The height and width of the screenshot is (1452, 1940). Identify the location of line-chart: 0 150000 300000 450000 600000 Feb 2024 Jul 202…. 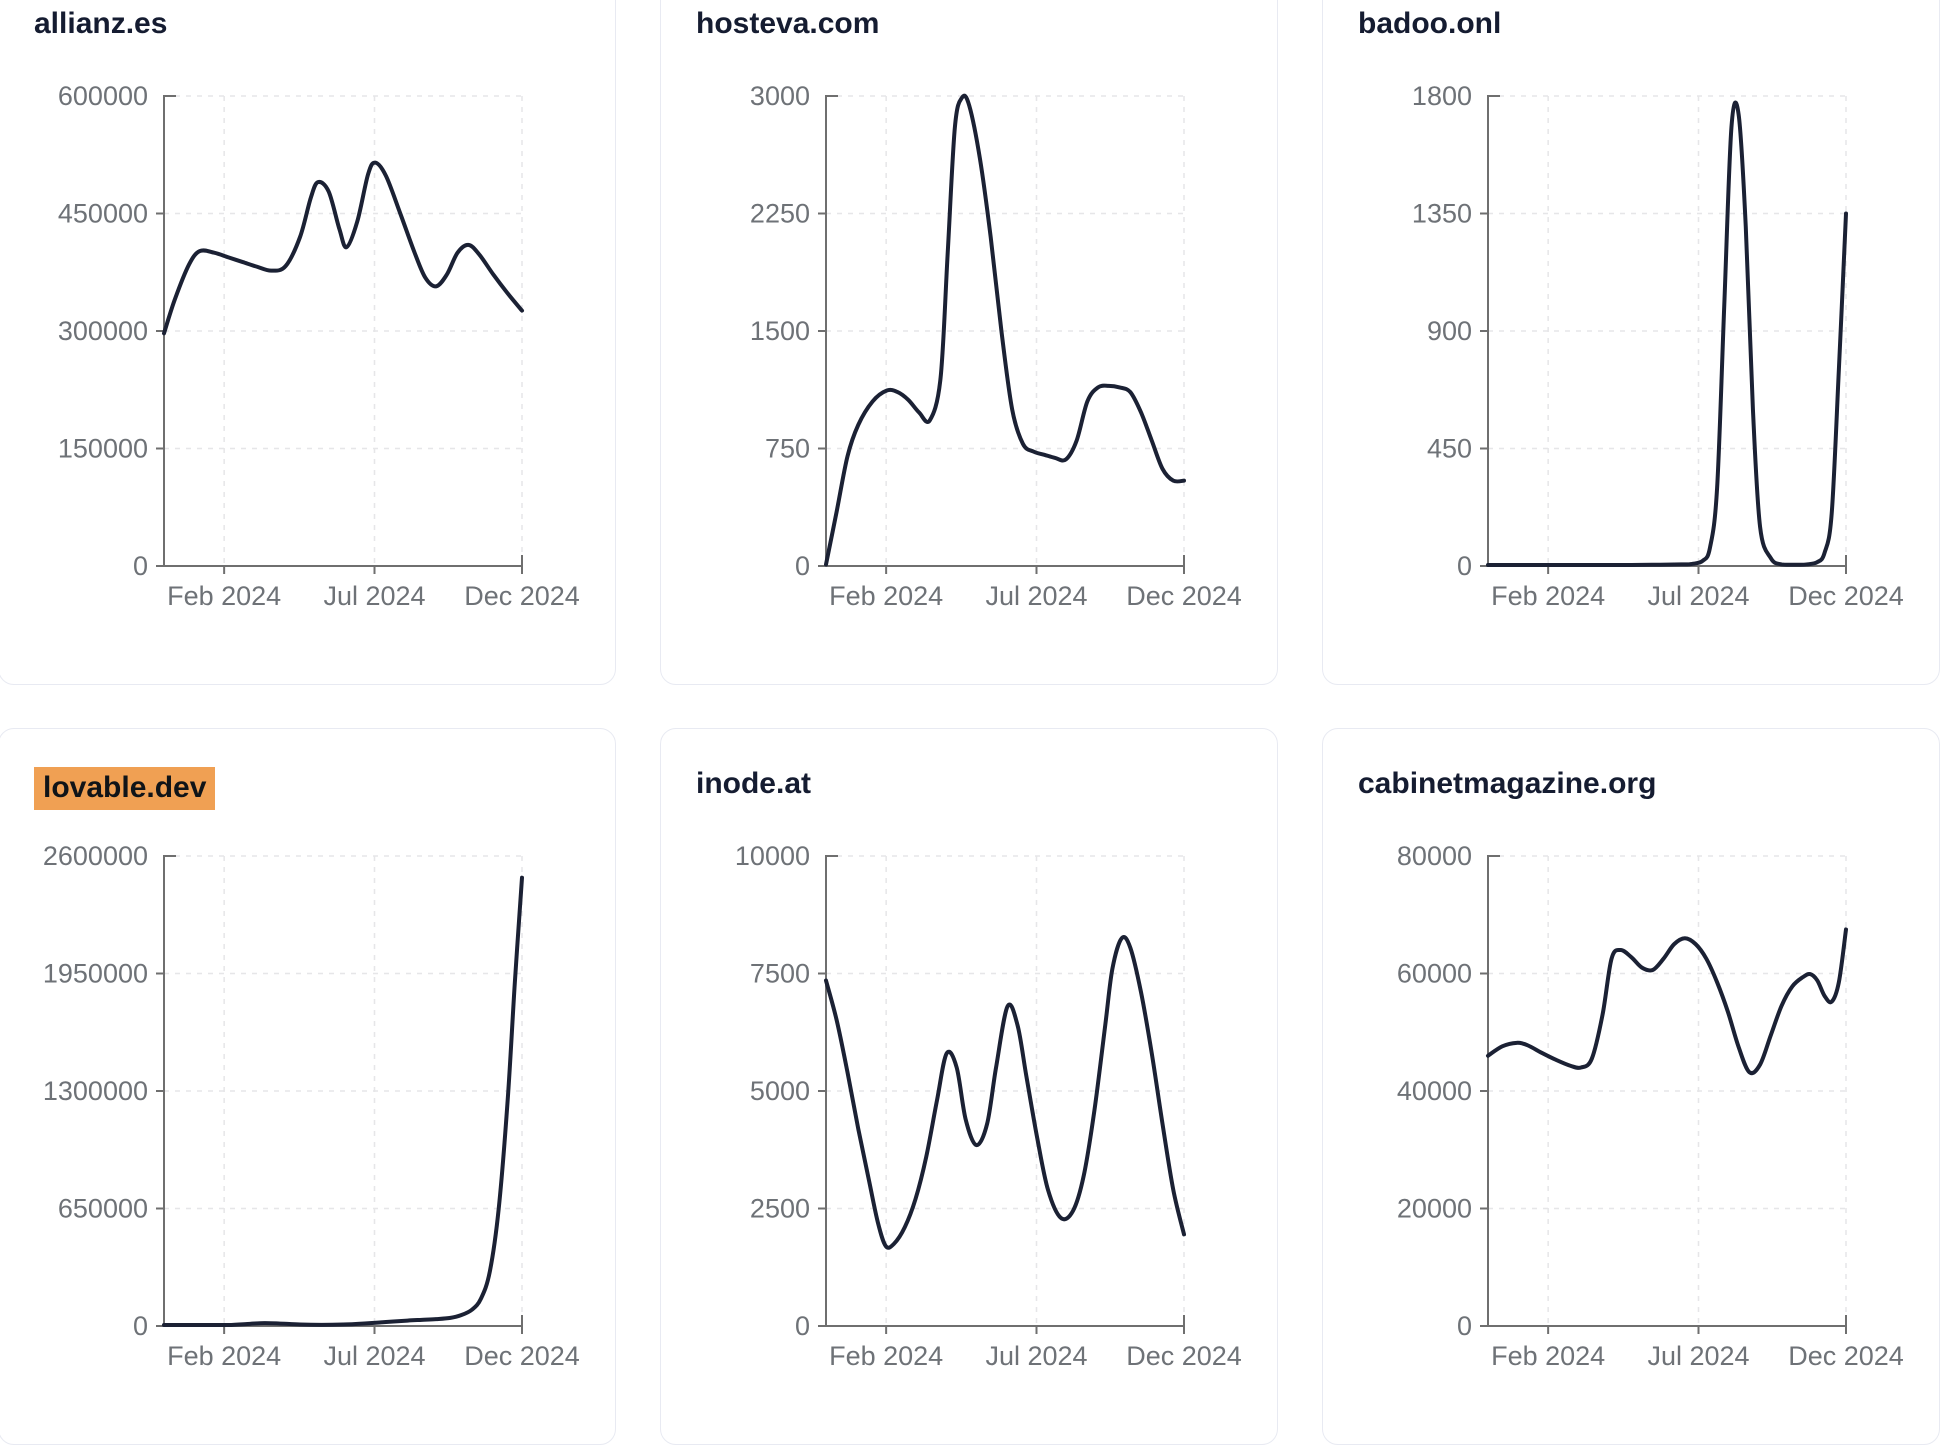
(319, 346).